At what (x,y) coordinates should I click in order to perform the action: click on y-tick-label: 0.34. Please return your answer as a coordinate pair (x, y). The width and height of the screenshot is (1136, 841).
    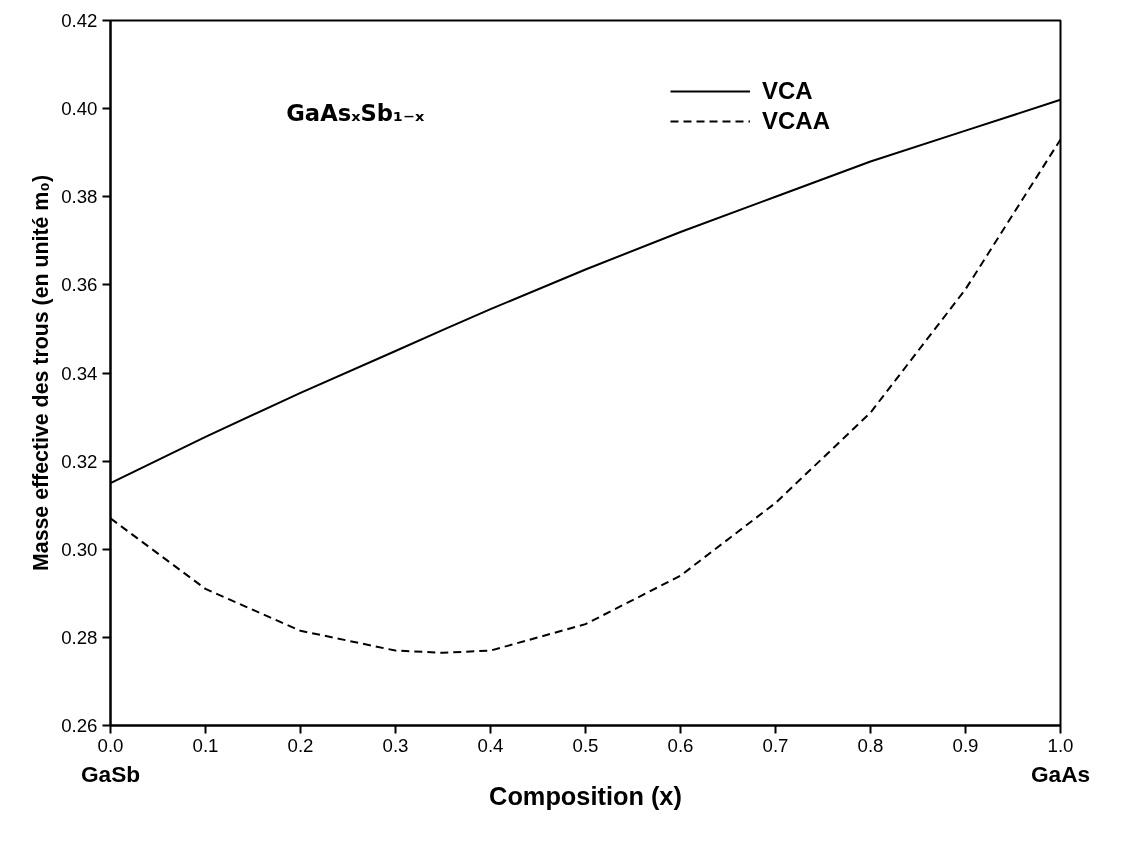
    Looking at the image, I should click on (79, 373).